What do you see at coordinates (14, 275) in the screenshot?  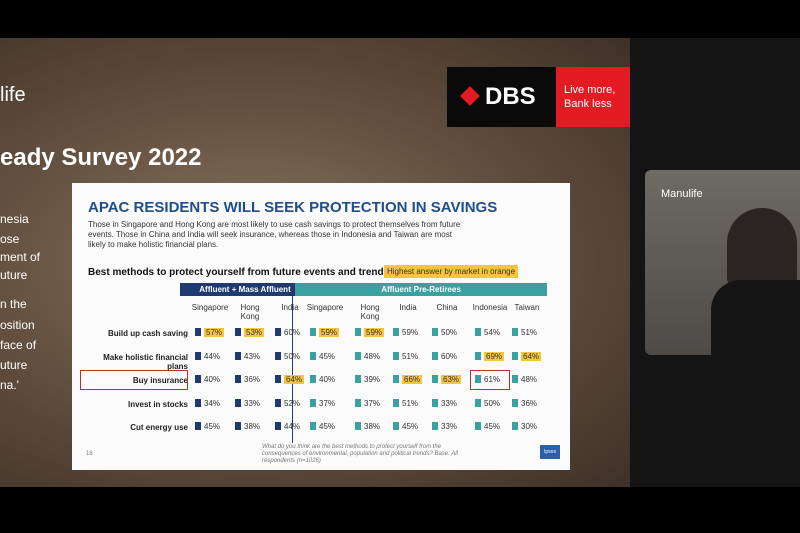 I see `left-text-line: uture` at bounding box center [14, 275].